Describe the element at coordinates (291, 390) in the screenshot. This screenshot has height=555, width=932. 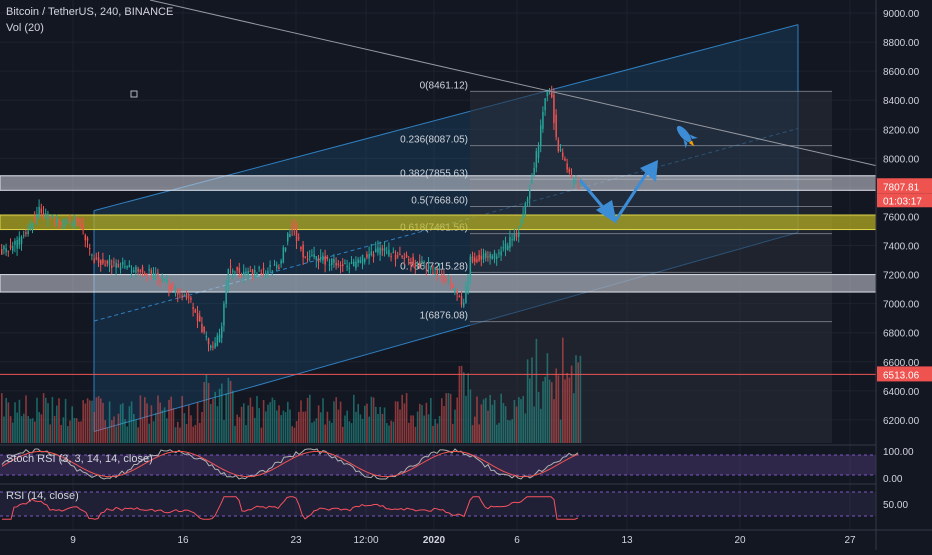
I see `volume-bars` at that location.